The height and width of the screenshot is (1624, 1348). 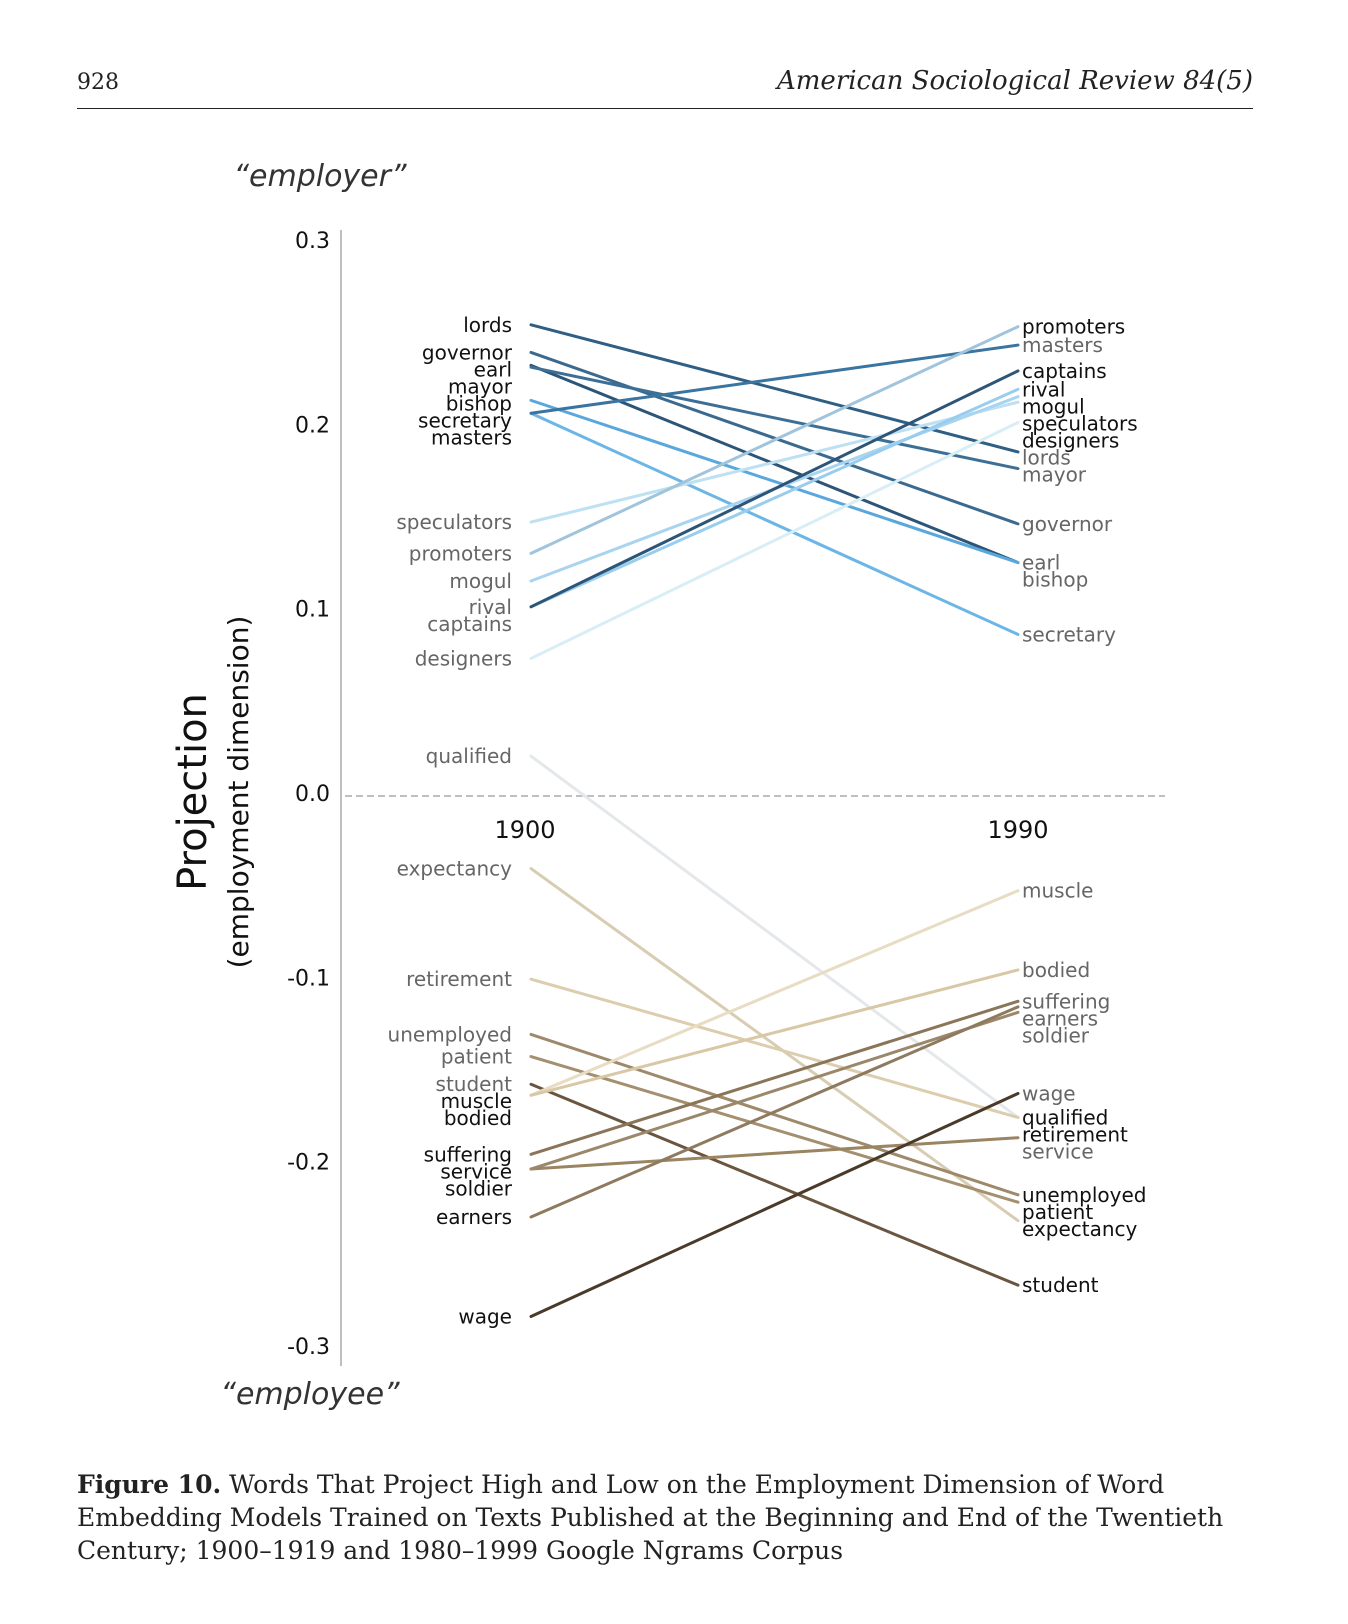 I want to click on series-line-secretary, so click(x=774, y=523).